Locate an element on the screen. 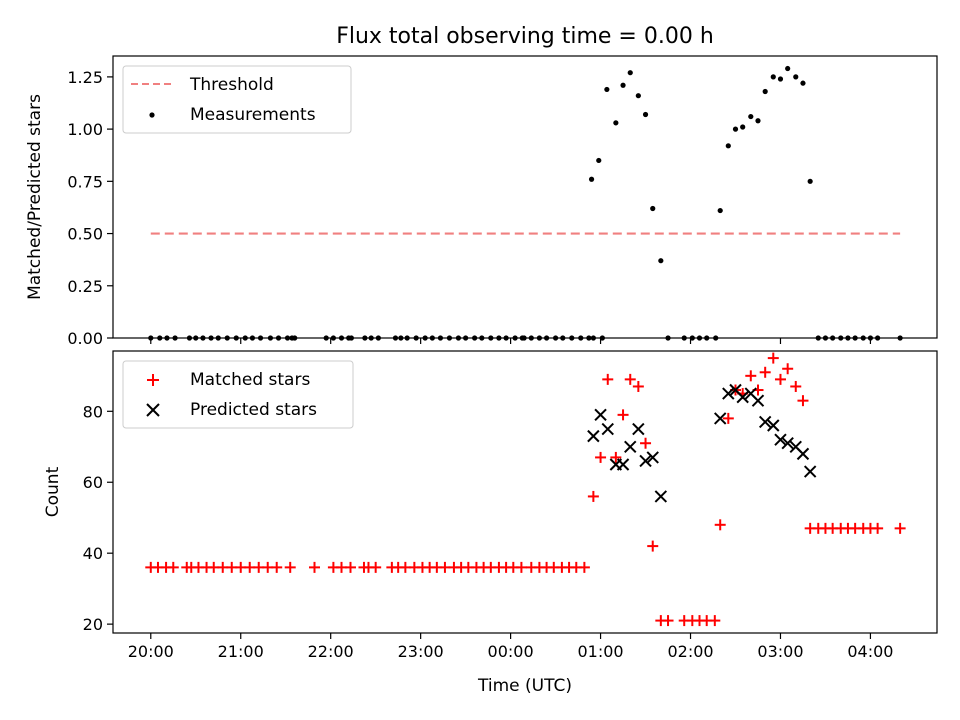 The height and width of the screenshot is (720, 960). bottom-ytick-label: 60 is located at coordinates (93, 482).